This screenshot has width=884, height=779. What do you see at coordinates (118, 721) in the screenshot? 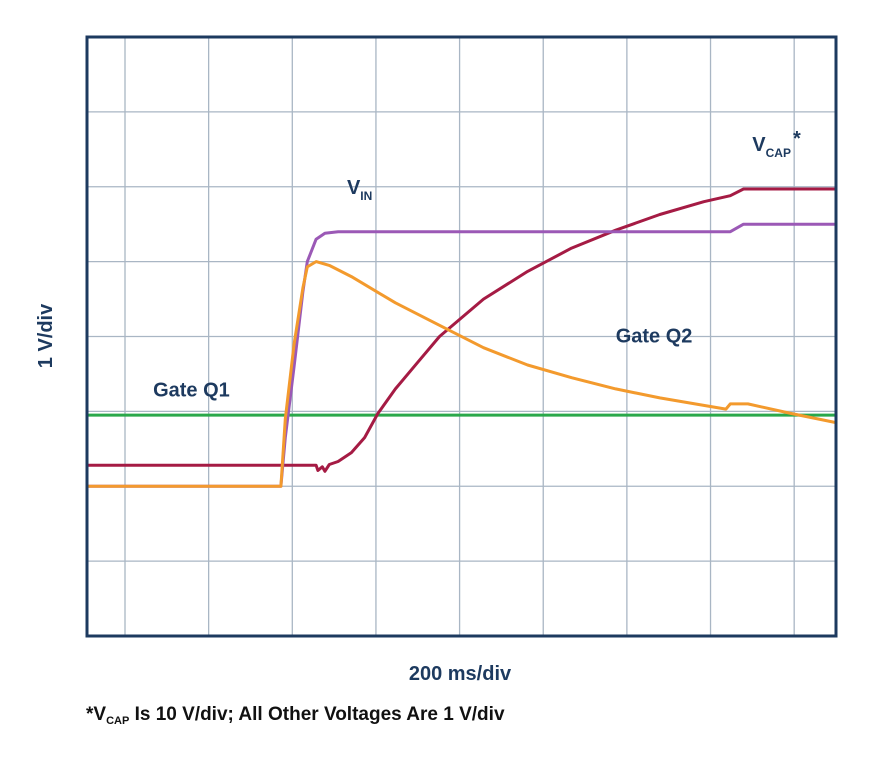
I see `footnote-subscript: CAP` at bounding box center [118, 721].